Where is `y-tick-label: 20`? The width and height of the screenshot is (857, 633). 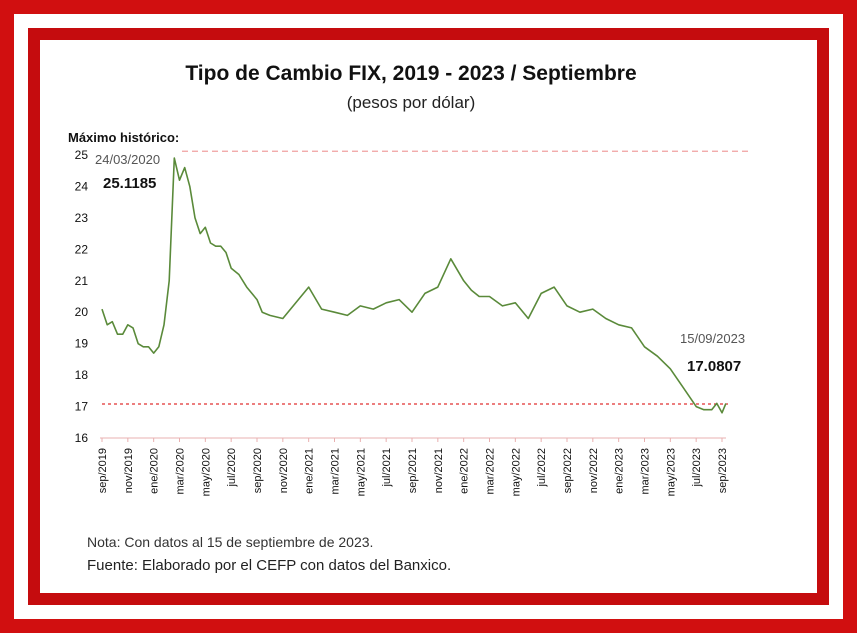 y-tick-label: 20 is located at coordinates (82, 312).